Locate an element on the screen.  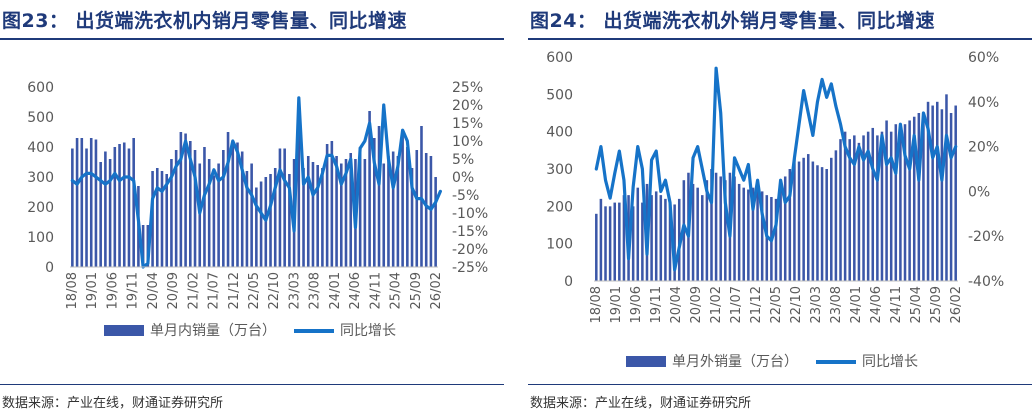
y-left-tick-label: 100 is located at coordinates (559, 245).